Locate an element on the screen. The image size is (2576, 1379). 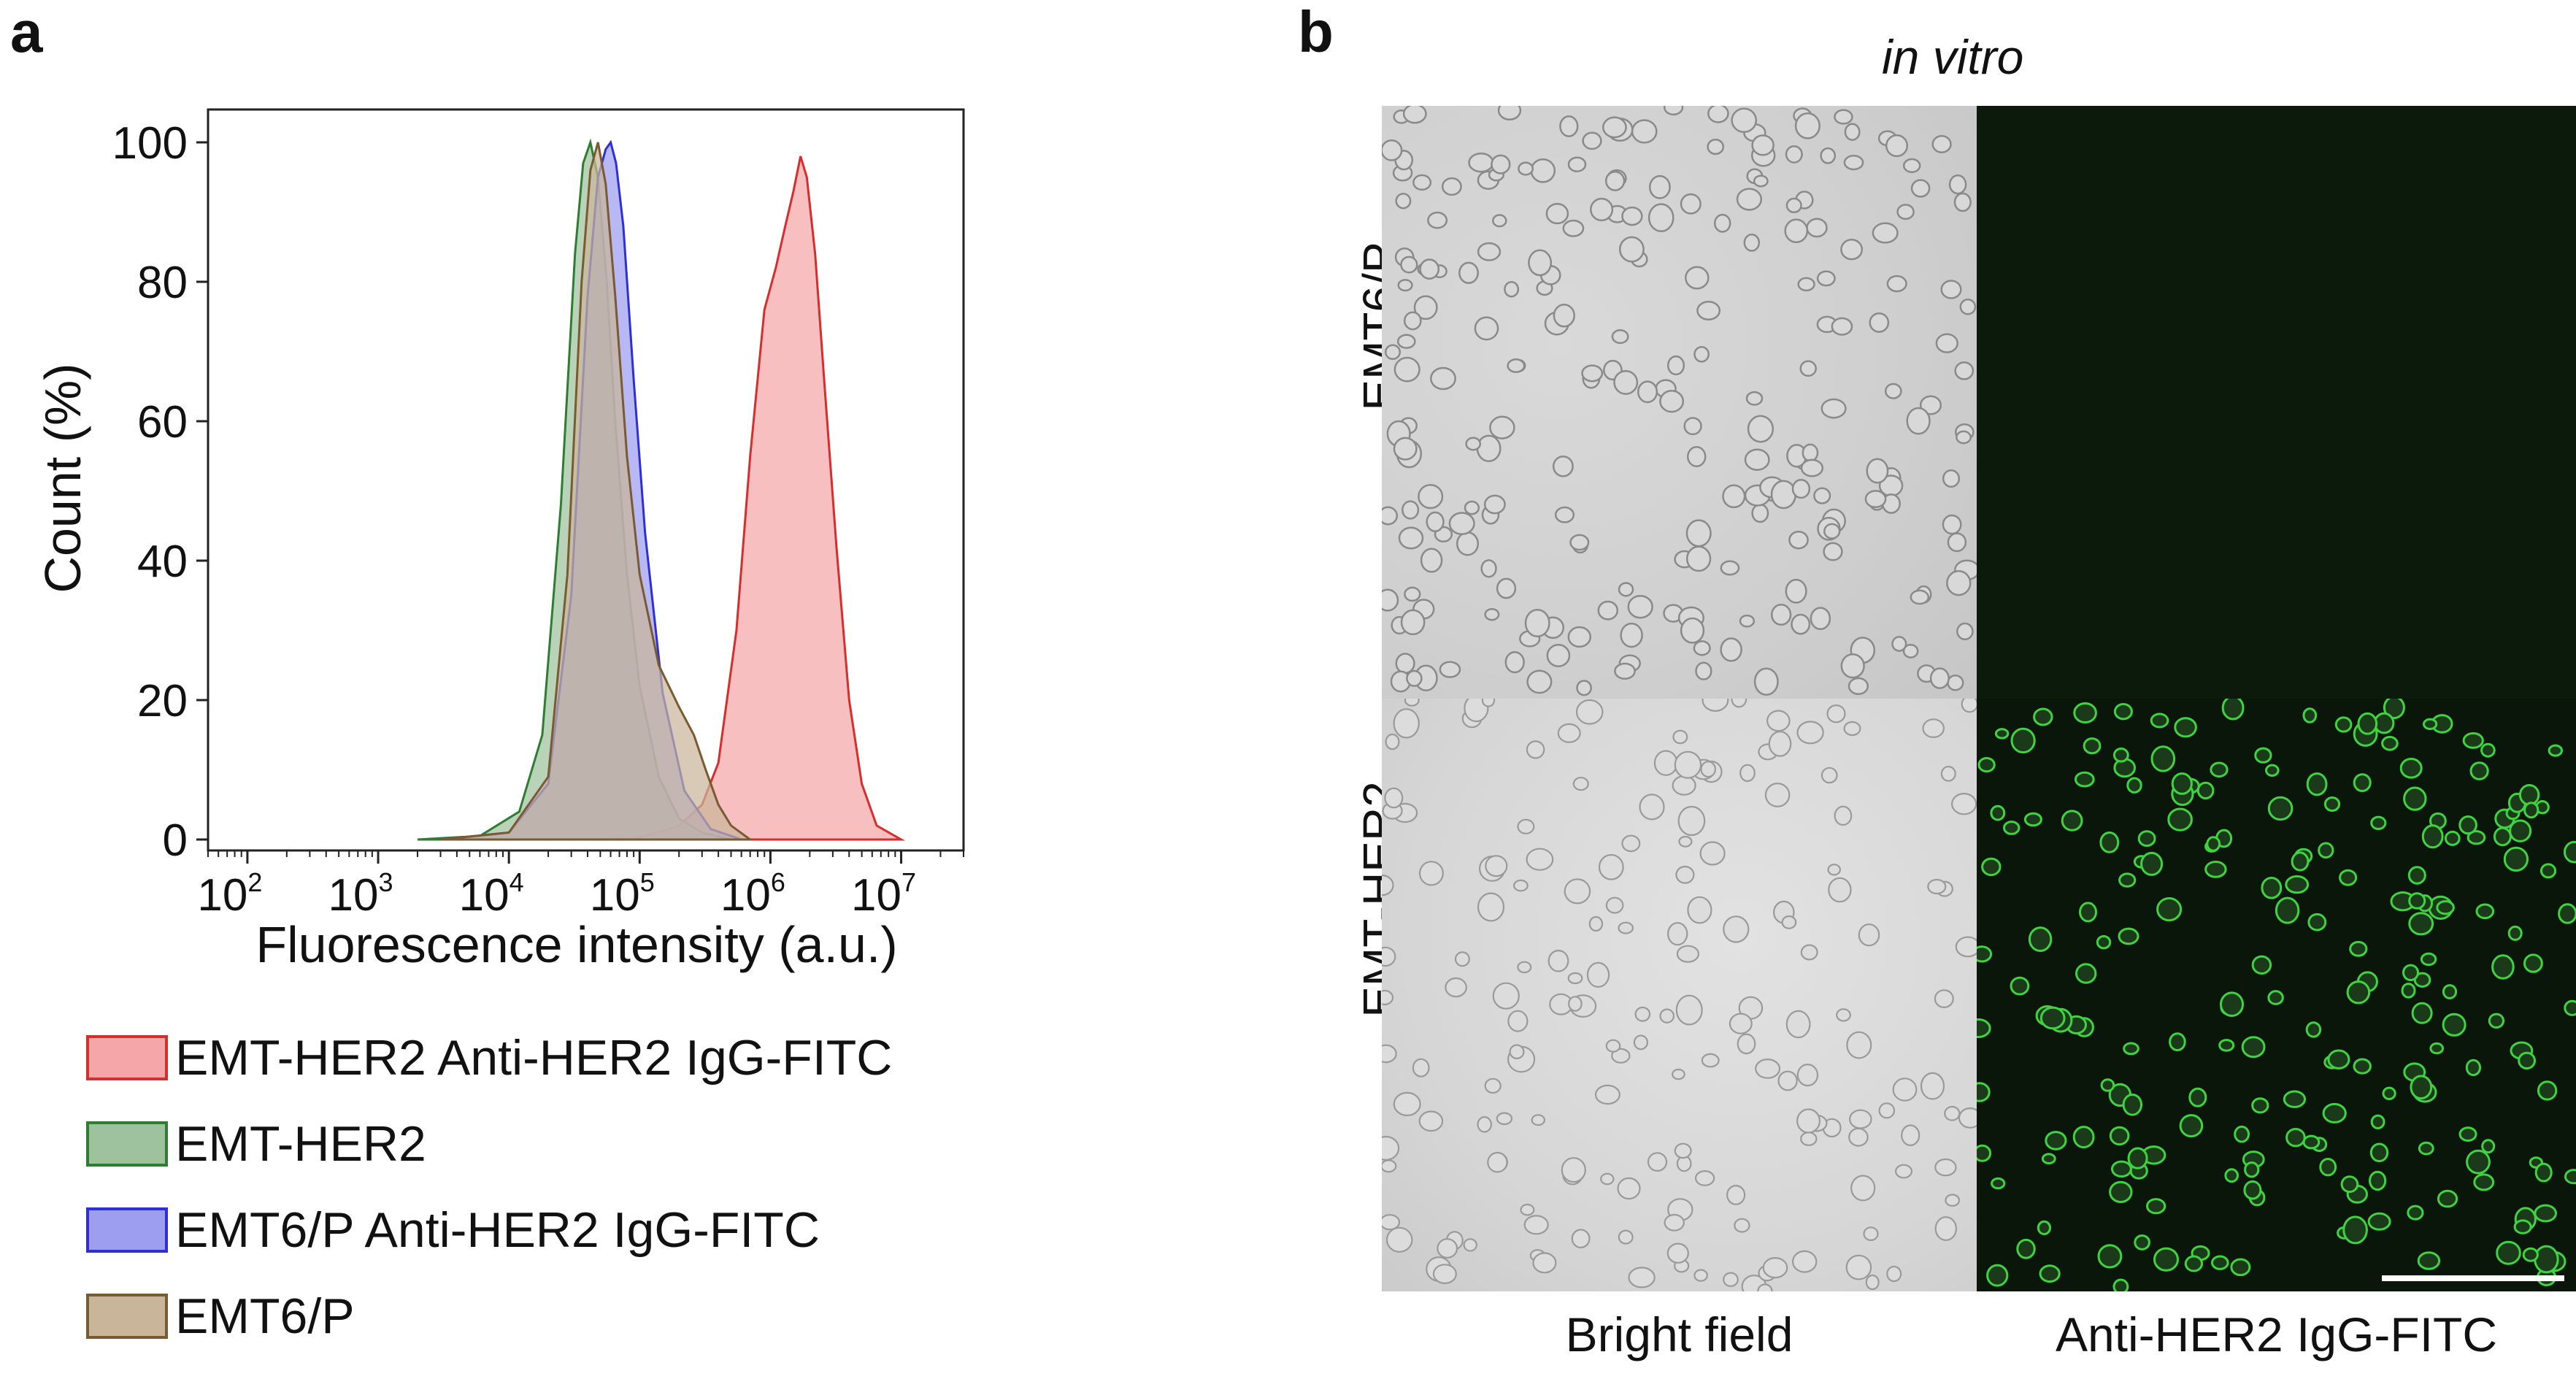
legend-item-1: EMT-HER2 is located at coordinates (489, 1144).